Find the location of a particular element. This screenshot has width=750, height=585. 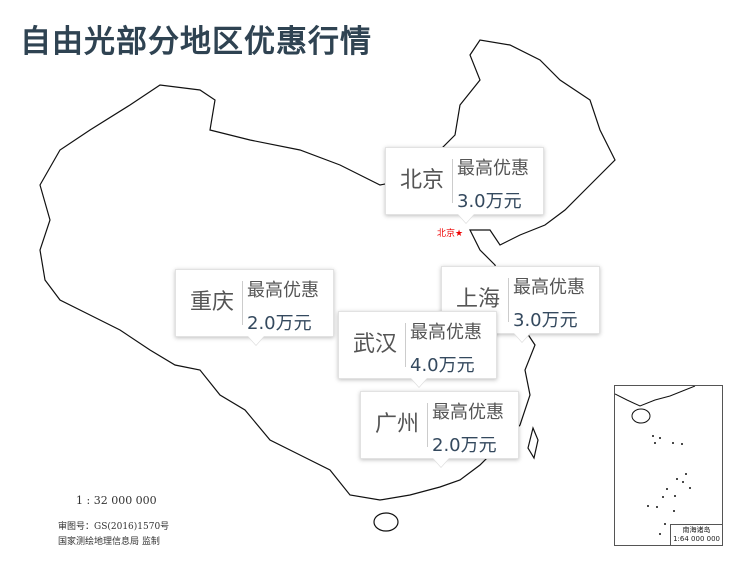

south-china-sea-inset: 南海诸岛 1:64 000 000 is located at coordinates (668, 465).